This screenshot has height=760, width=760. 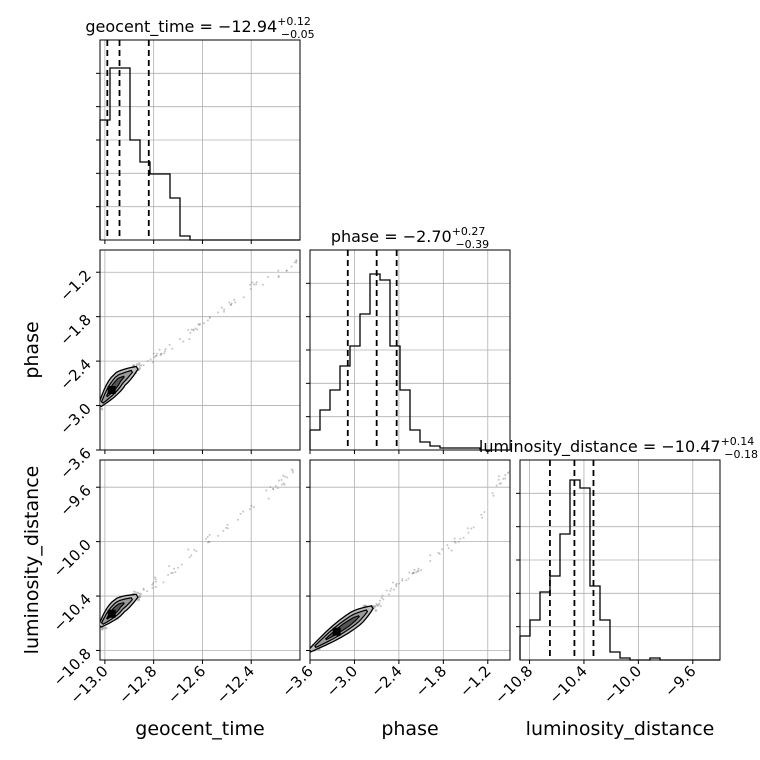 I want to click on joint-geocent_time-phase-frame, so click(x=200, y=350).